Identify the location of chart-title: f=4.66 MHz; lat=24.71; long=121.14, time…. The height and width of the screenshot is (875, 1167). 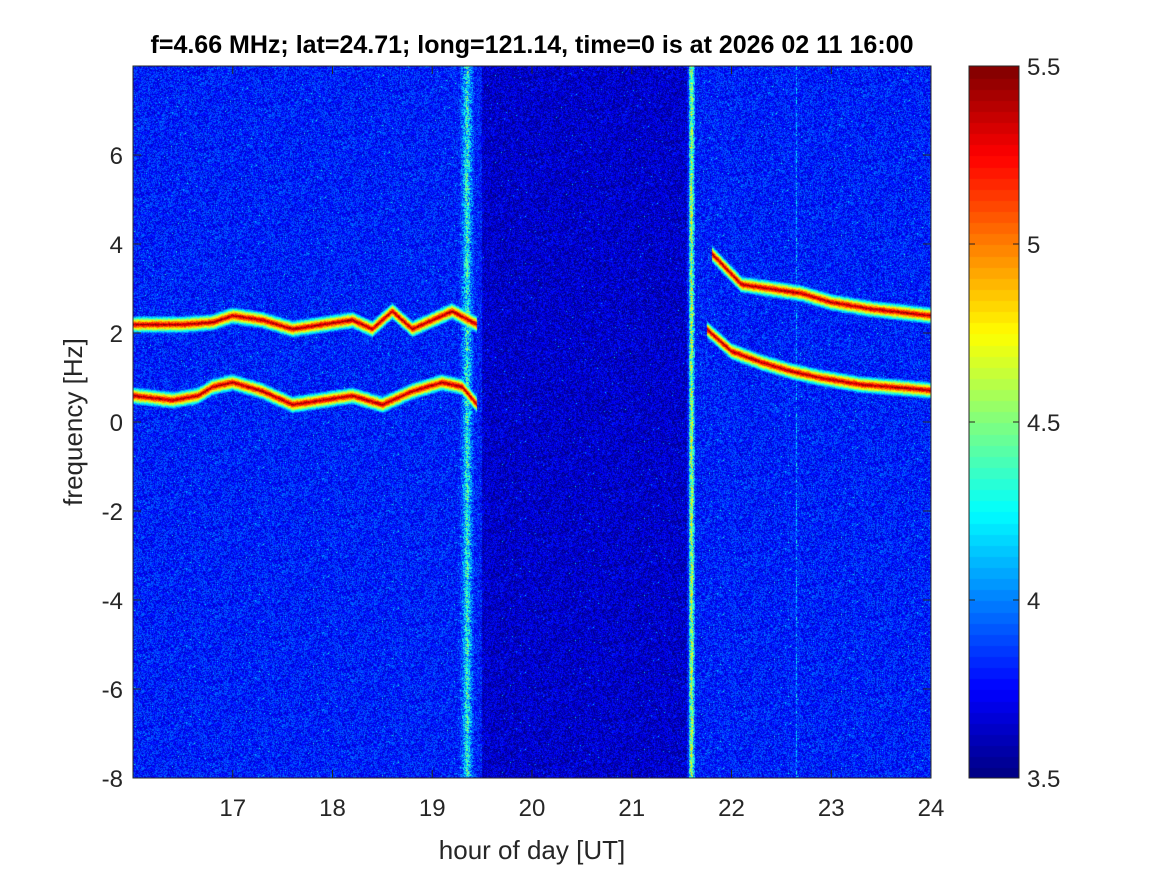
(532, 45).